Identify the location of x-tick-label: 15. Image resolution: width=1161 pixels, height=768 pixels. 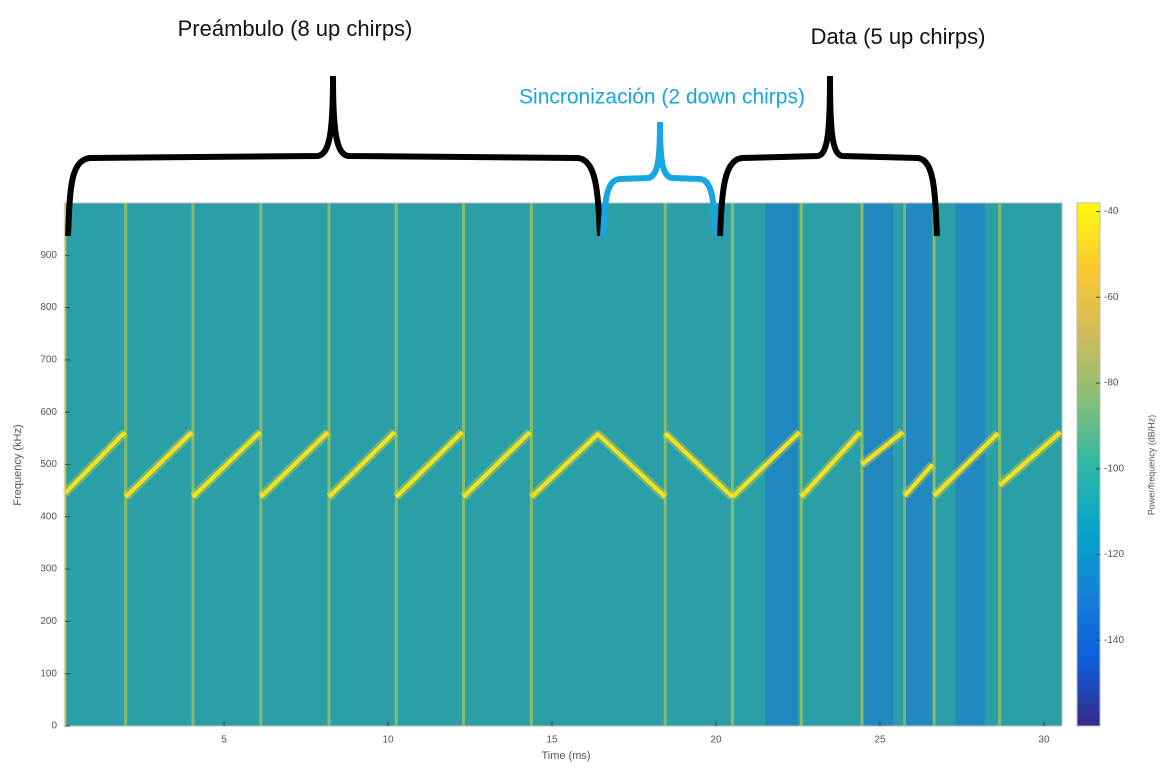
(552, 740).